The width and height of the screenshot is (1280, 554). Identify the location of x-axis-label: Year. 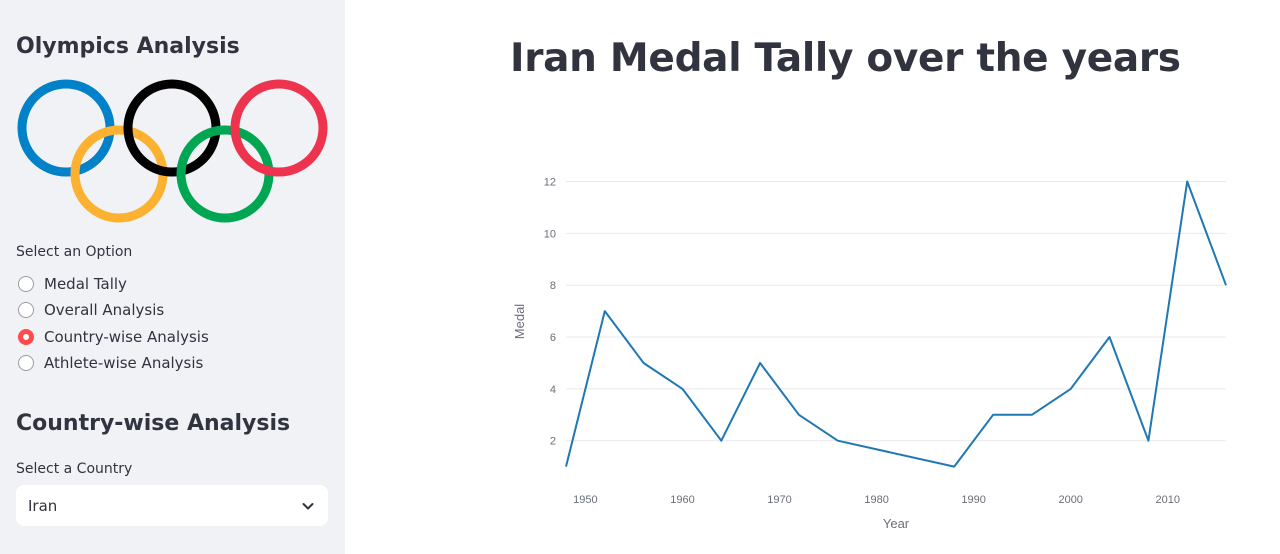
(896, 523).